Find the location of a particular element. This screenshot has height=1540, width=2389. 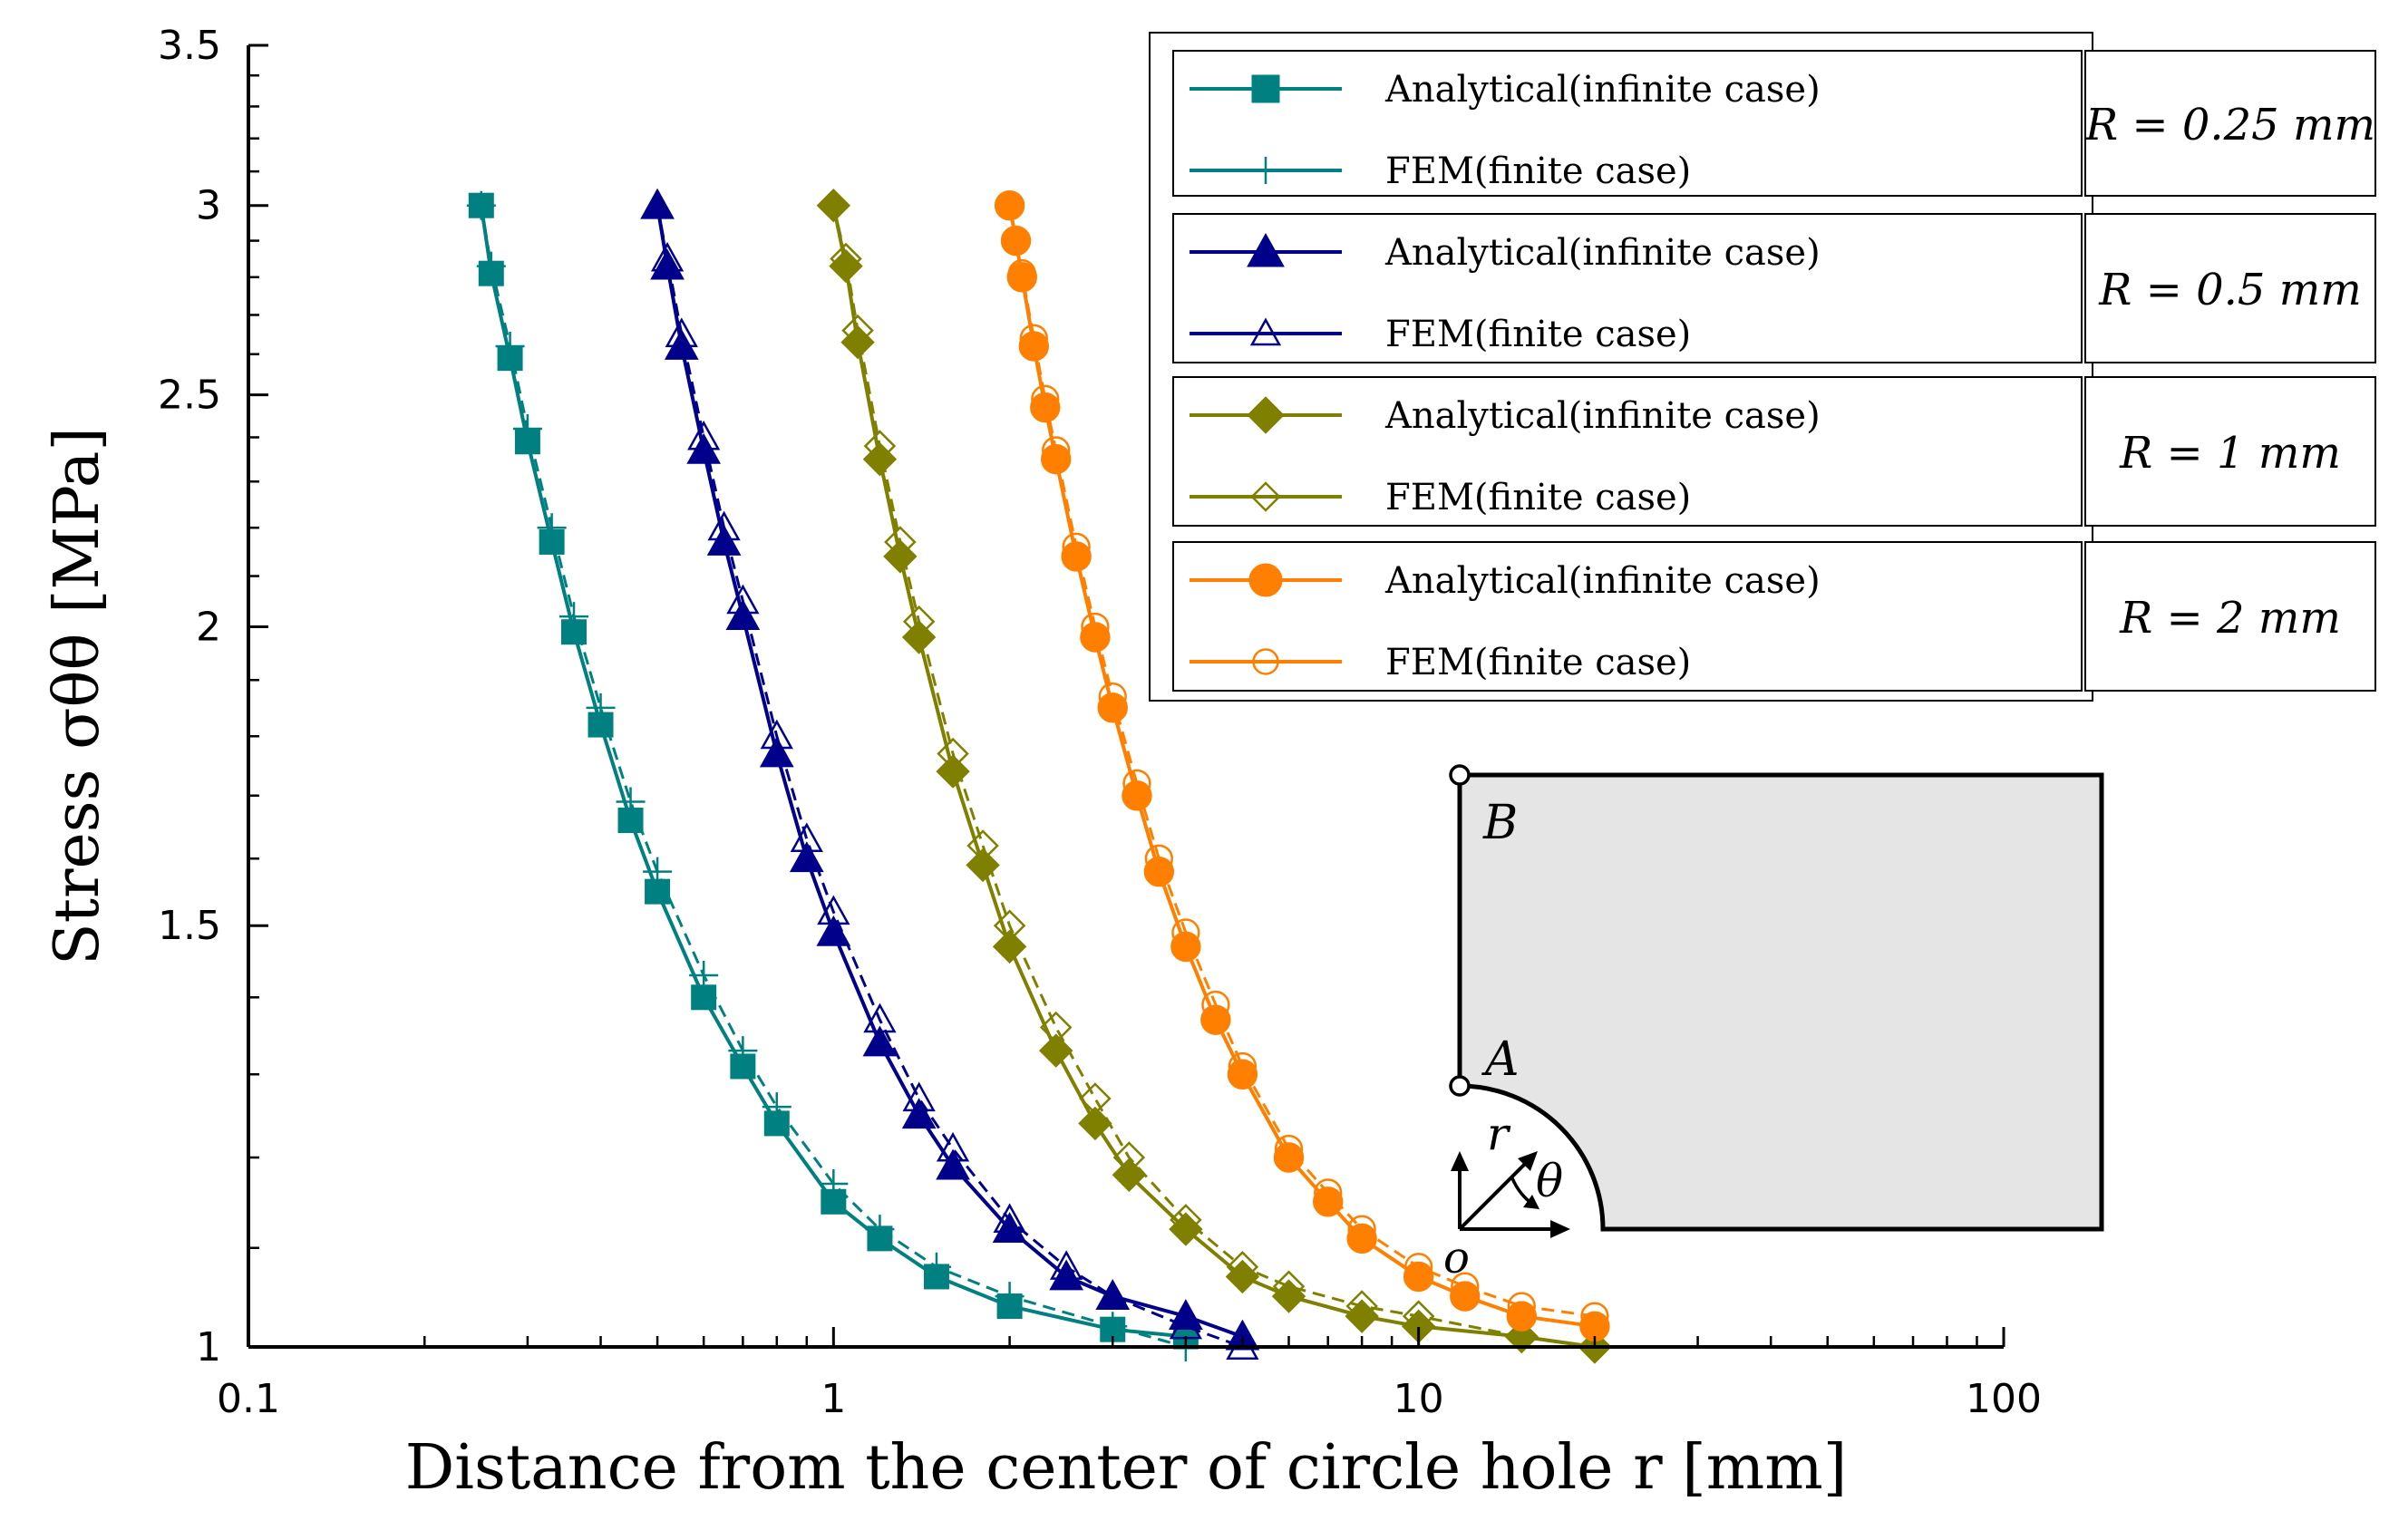

r-symbol: r is located at coordinates (1499, 1134).